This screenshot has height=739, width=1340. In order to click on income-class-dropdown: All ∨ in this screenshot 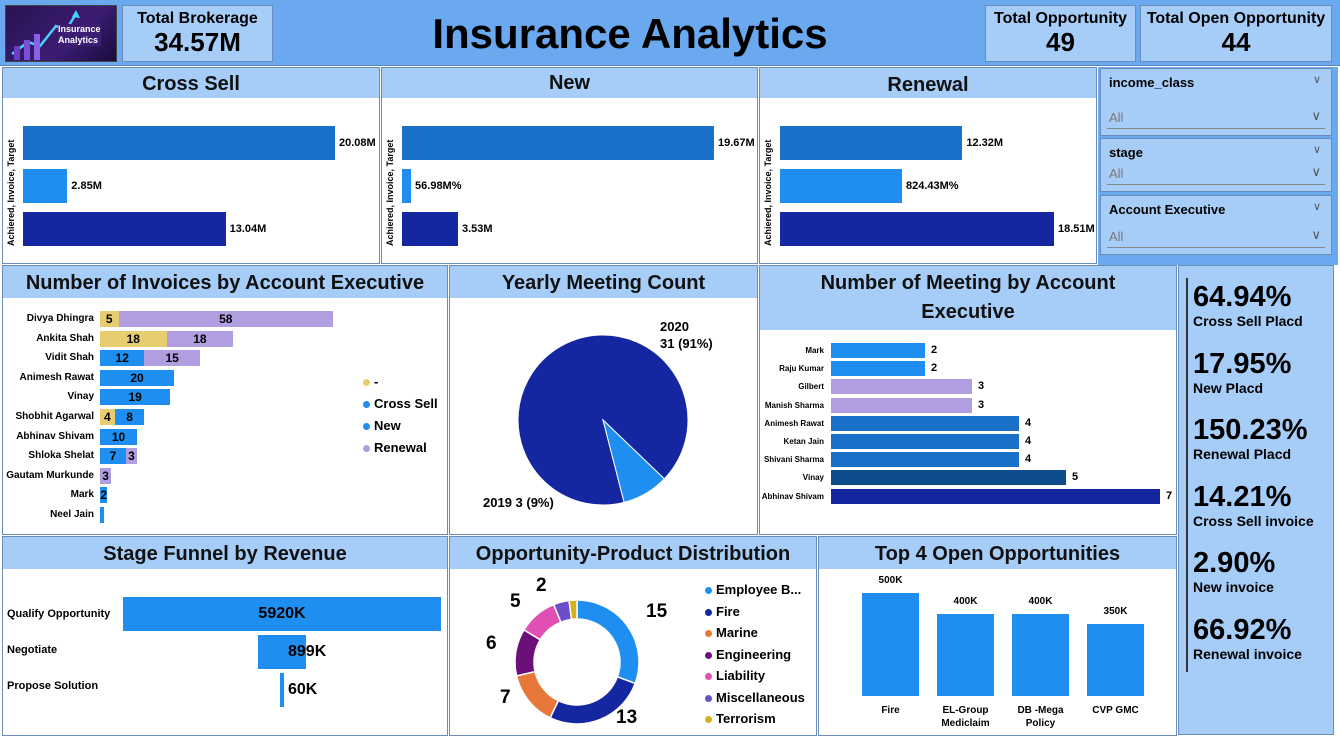, I will do `click(1216, 117)`.